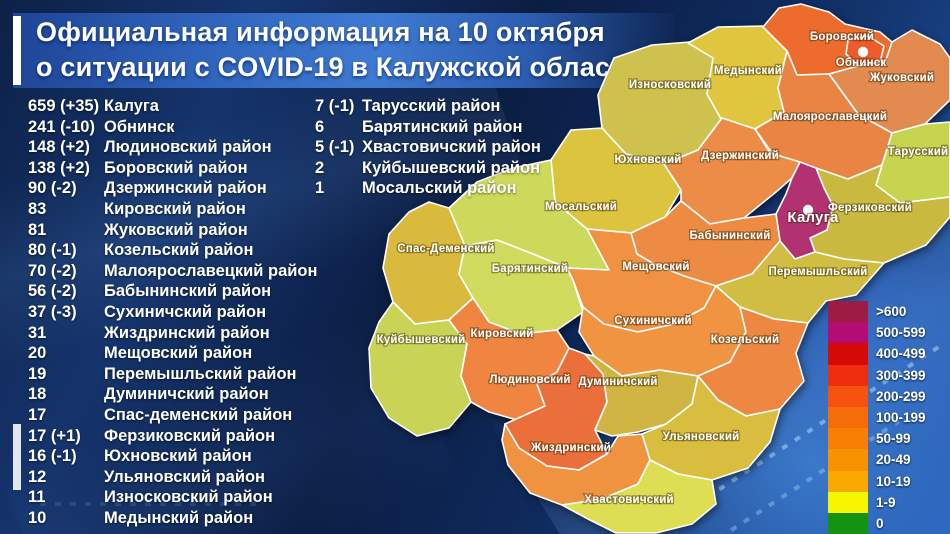  Describe the element at coordinates (335, 106) in the screenshot. I see `stat-value: 7 (-1)` at that location.